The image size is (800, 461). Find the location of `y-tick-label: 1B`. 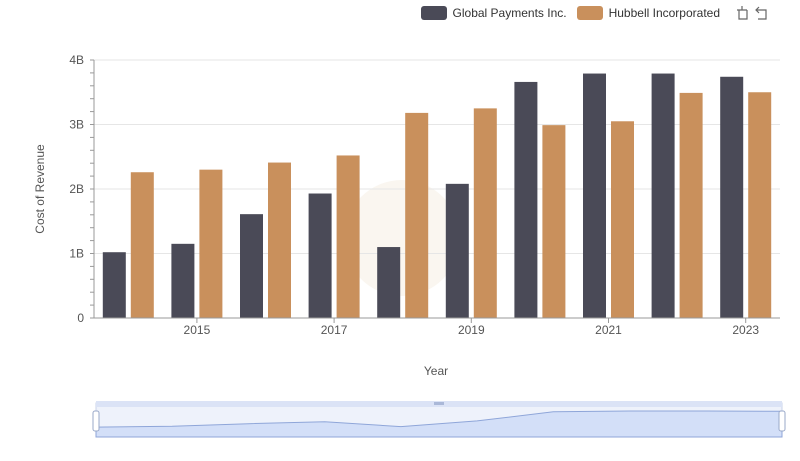

y-tick-label: 1B is located at coordinates (76, 254).